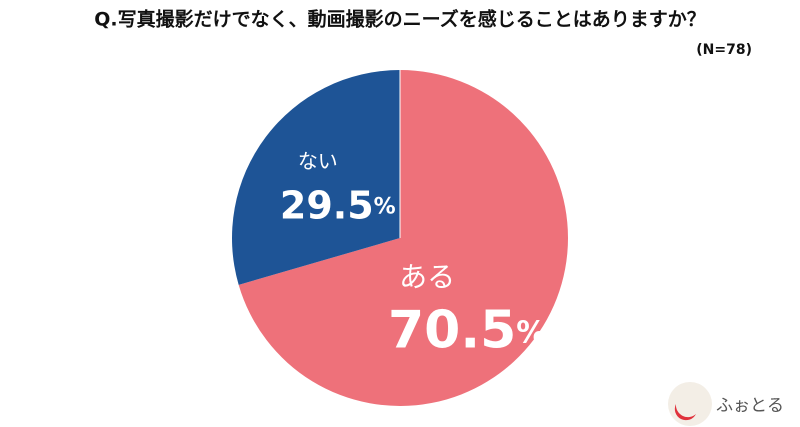 The width and height of the screenshot is (800, 427). Describe the element at coordinates (399, 19) in the screenshot. I see `chart-title: Q.写真撮影だけでなく、動画撮影のニーズを感じることはありますか？` at that location.